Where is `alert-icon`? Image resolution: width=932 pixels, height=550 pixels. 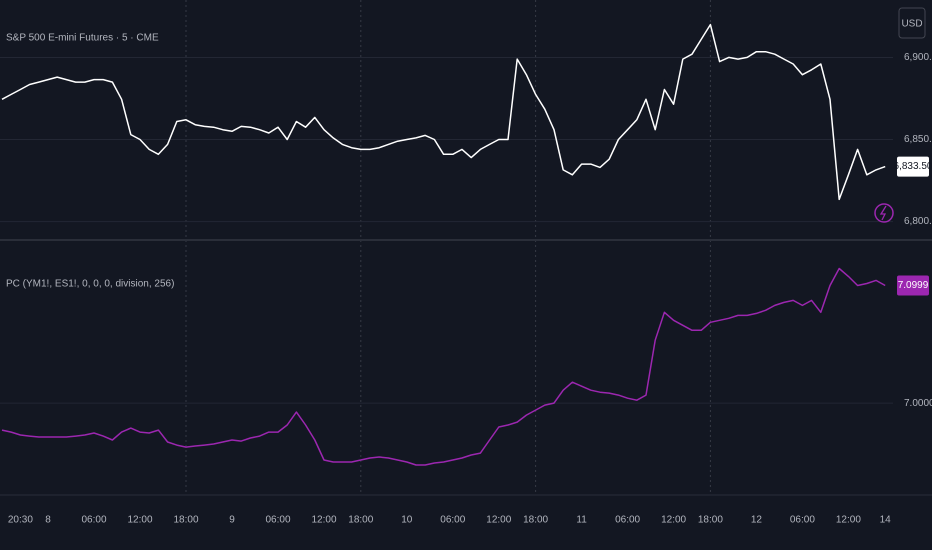
alert-icon is located at coordinates (884, 213).